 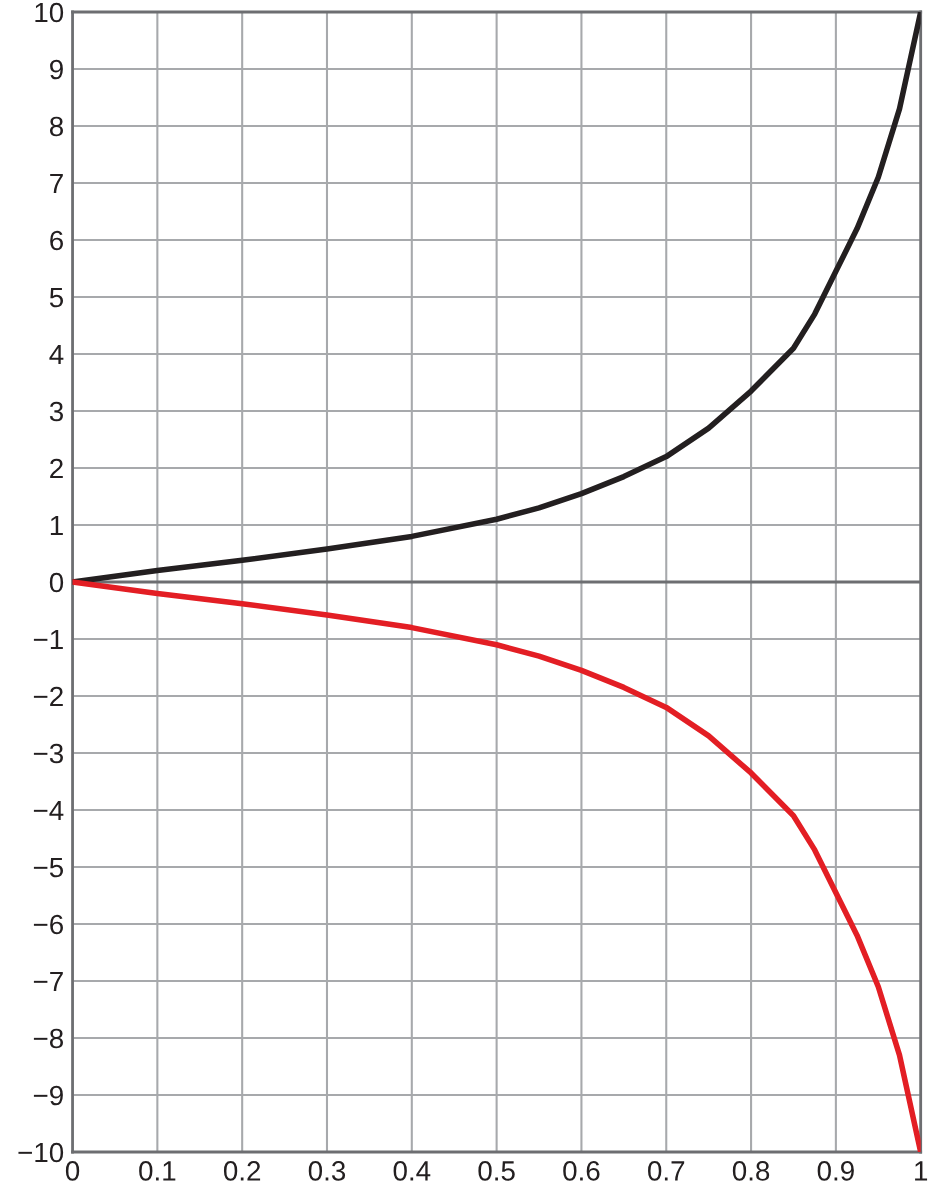 What do you see at coordinates (72, 1171) in the screenshot?
I see `x-tick-label: 0` at bounding box center [72, 1171].